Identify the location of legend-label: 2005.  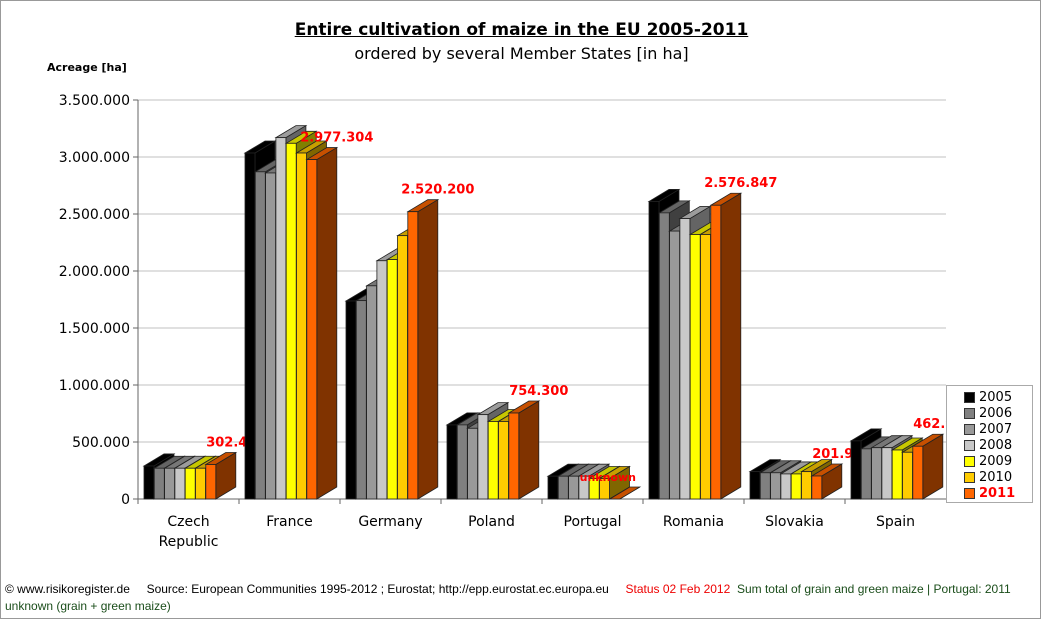
(996, 397).